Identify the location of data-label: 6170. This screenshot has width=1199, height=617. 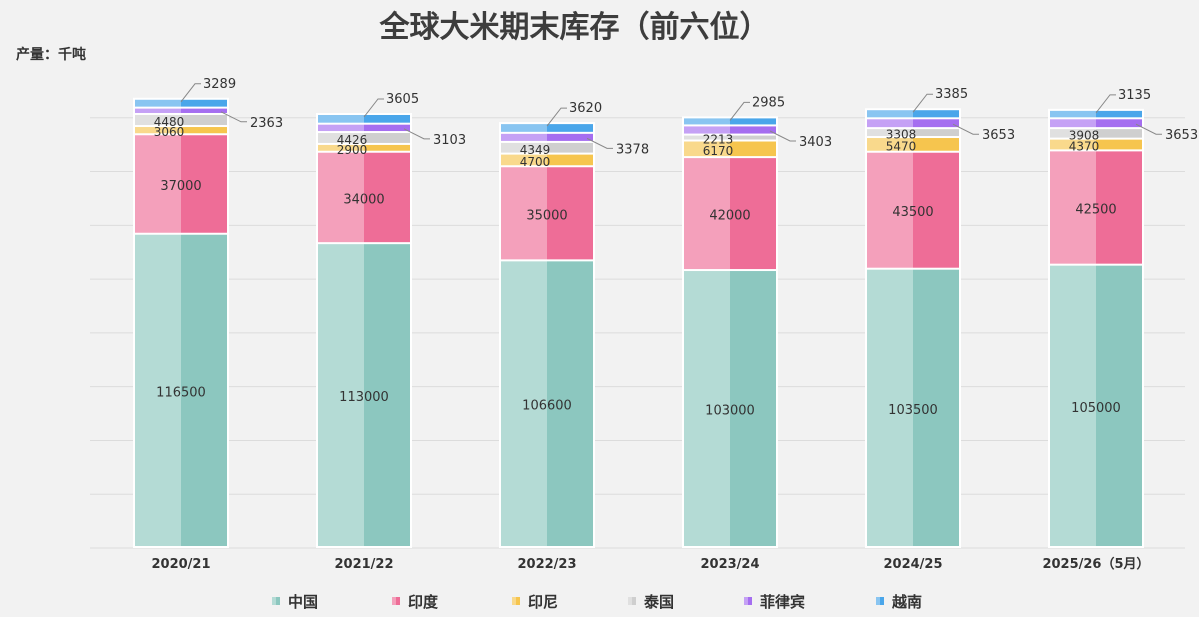
(718, 151).